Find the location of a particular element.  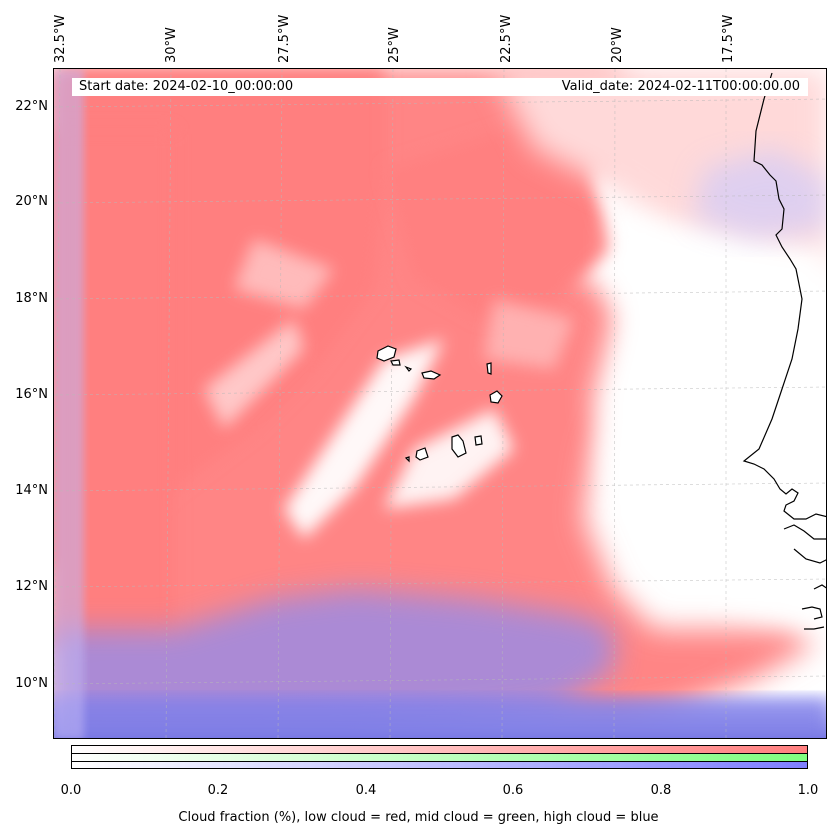

lat-label-18n: 18°N is located at coordinates (31, 298).